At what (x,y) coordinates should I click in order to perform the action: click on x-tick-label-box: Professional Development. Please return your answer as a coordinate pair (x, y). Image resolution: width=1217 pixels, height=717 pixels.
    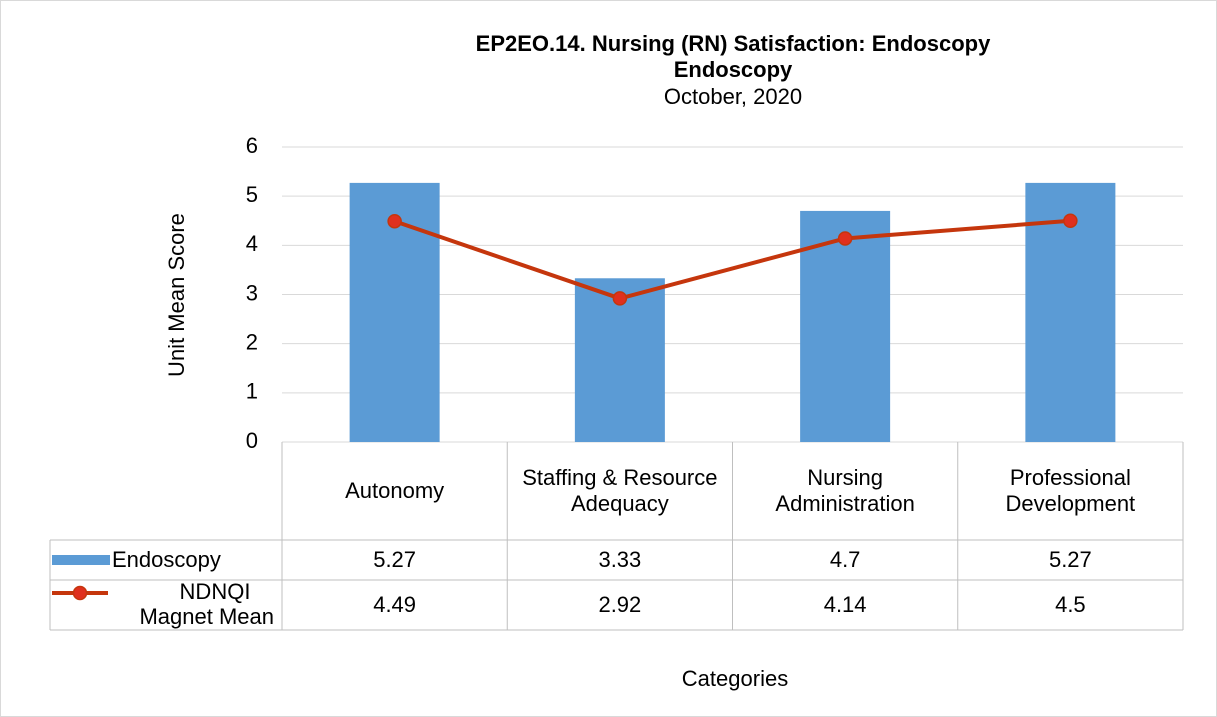
    Looking at the image, I should click on (1070, 490).